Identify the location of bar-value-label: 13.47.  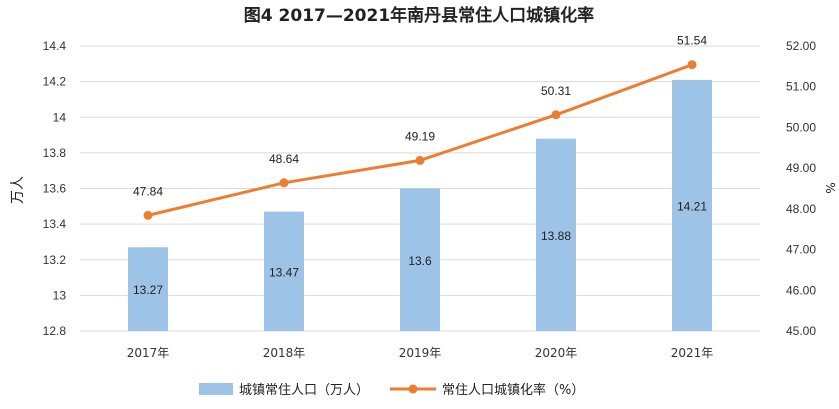
(284, 272).